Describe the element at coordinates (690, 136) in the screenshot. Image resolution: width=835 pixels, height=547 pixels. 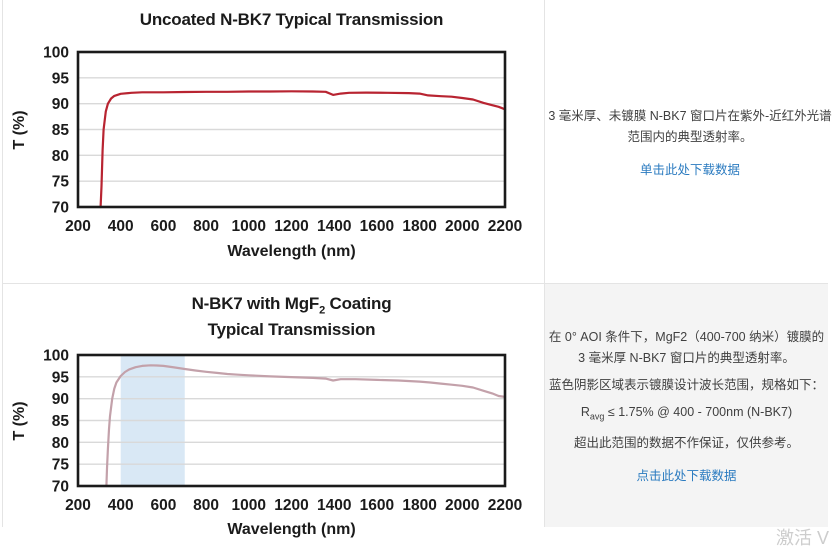
I see `description-line: 范围内的典型透射率。` at that location.